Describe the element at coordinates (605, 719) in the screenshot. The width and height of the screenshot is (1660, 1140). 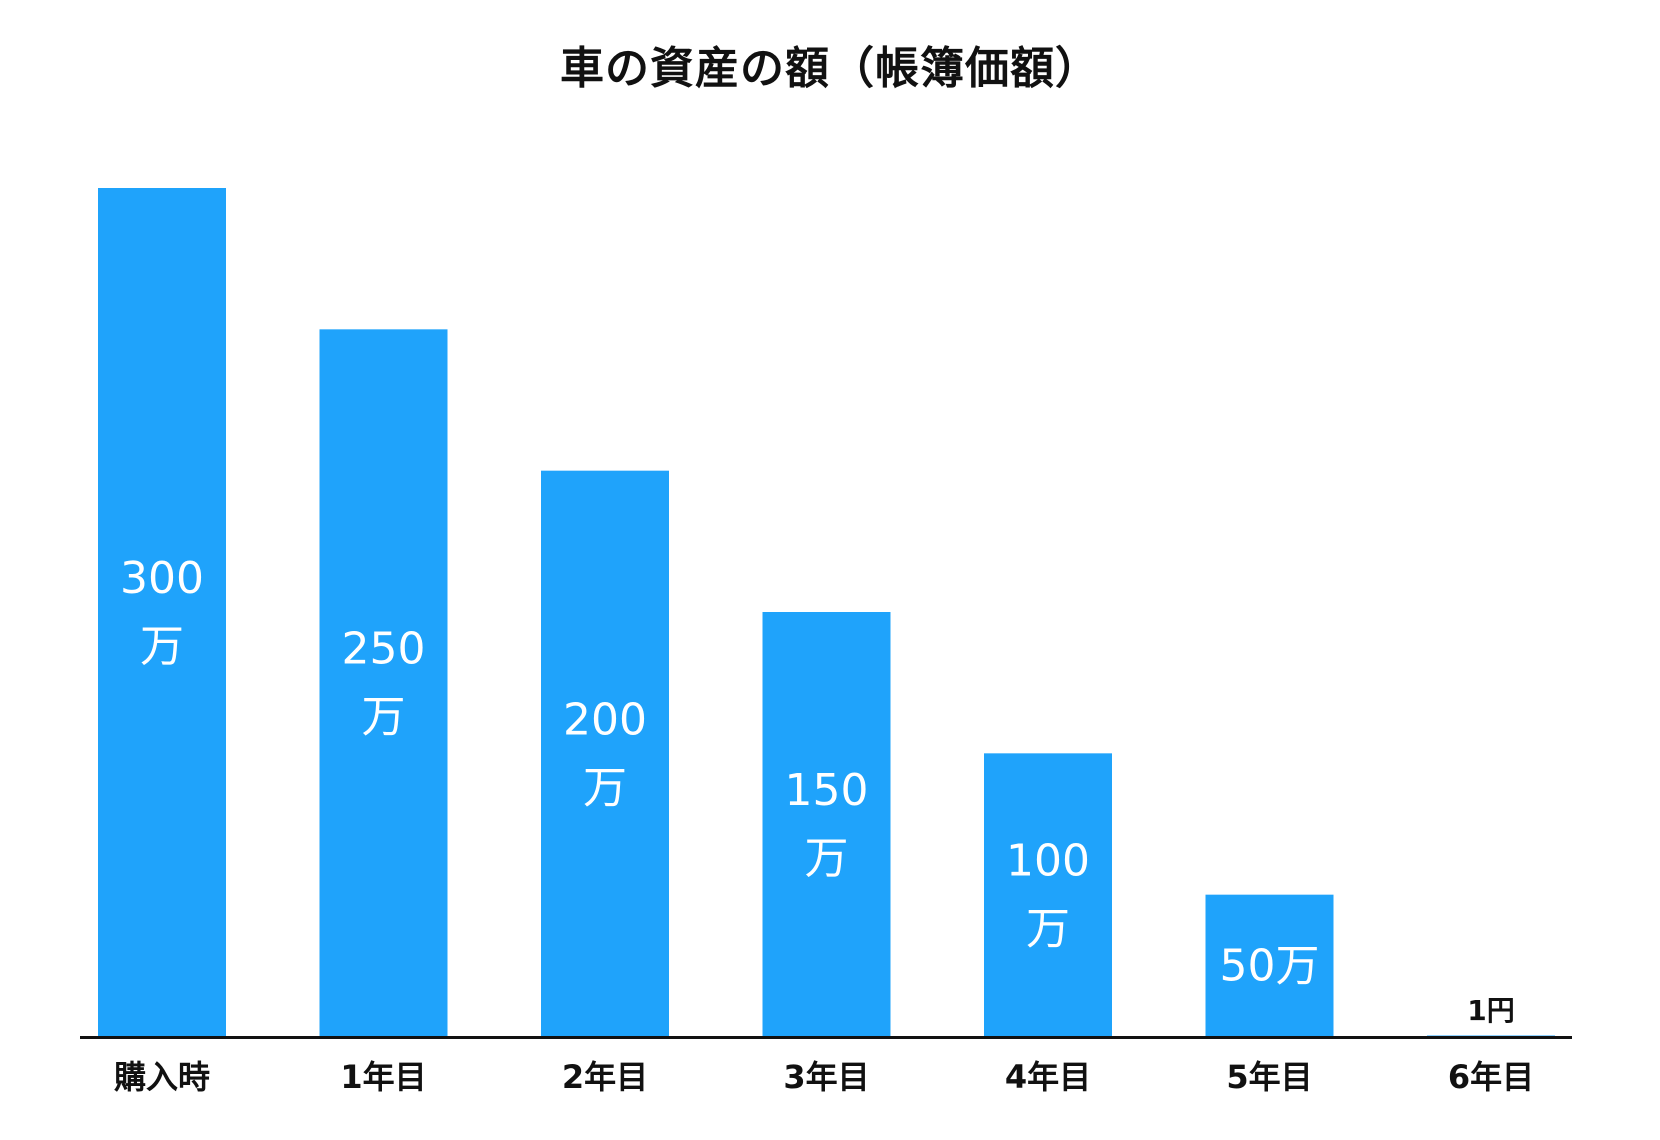
I see `data-label: 200` at that location.